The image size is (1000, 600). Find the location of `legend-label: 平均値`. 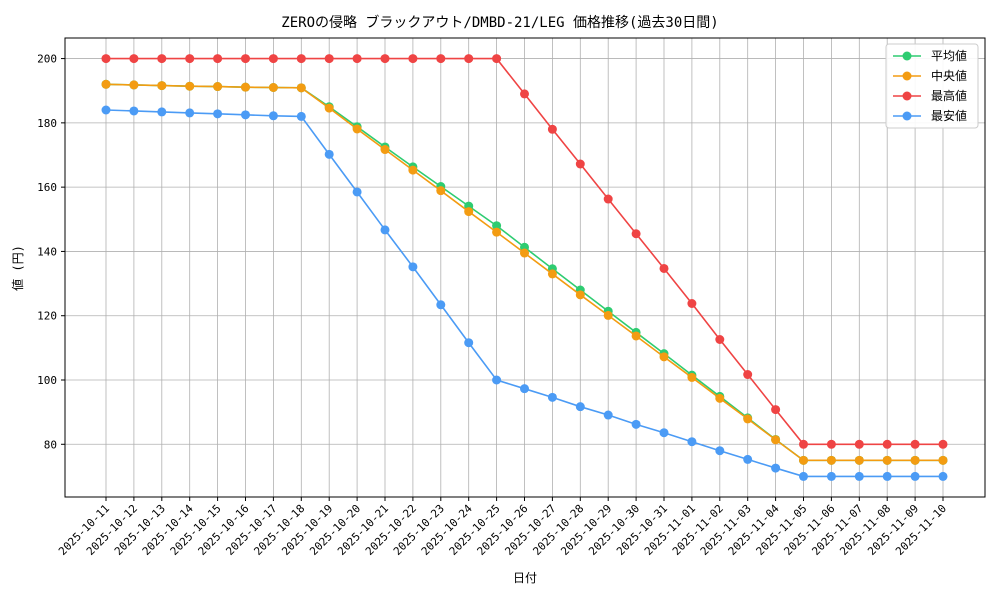

legend-label: 平均値 is located at coordinates (949, 55).